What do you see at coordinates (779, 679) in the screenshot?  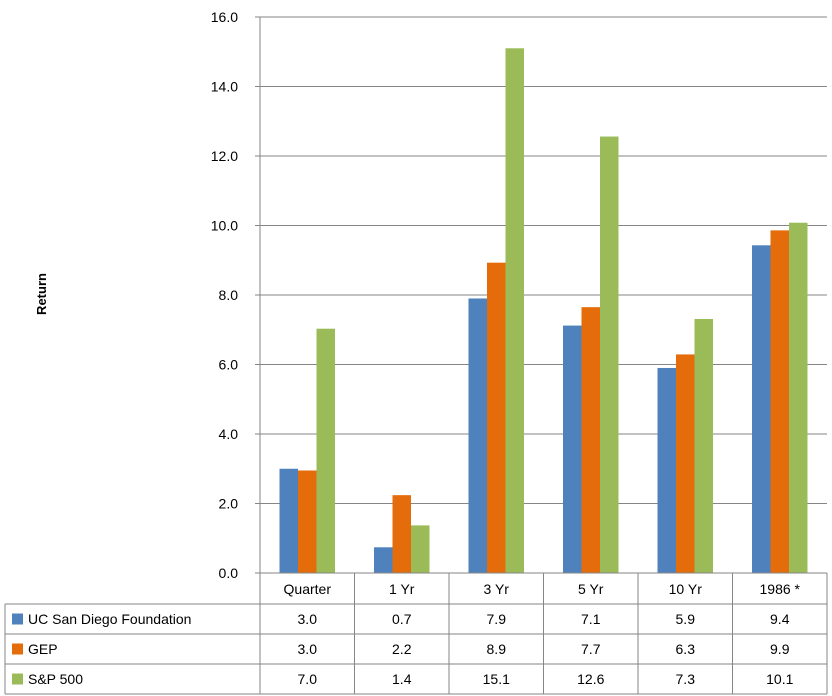 I see `data-label: 10.1` at bounding box center [779, 679].